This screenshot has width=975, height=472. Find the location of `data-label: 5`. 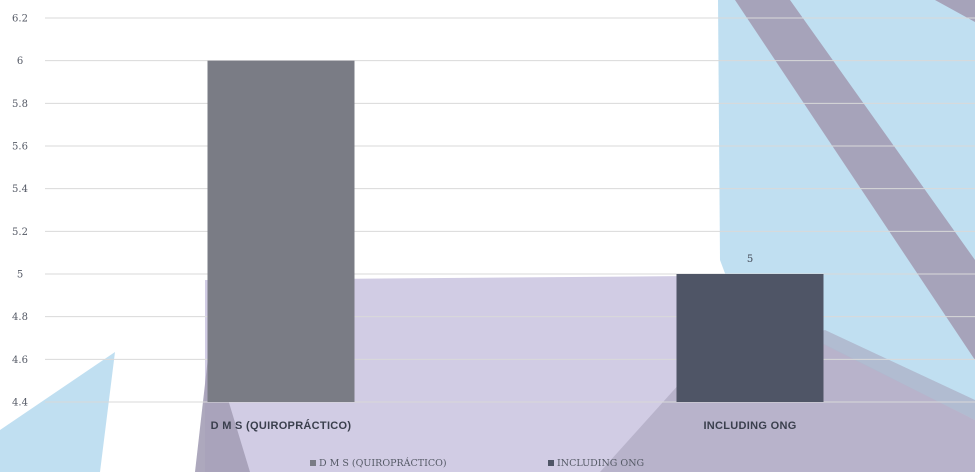

data-label: 5 is located at coordinates (750, 259).